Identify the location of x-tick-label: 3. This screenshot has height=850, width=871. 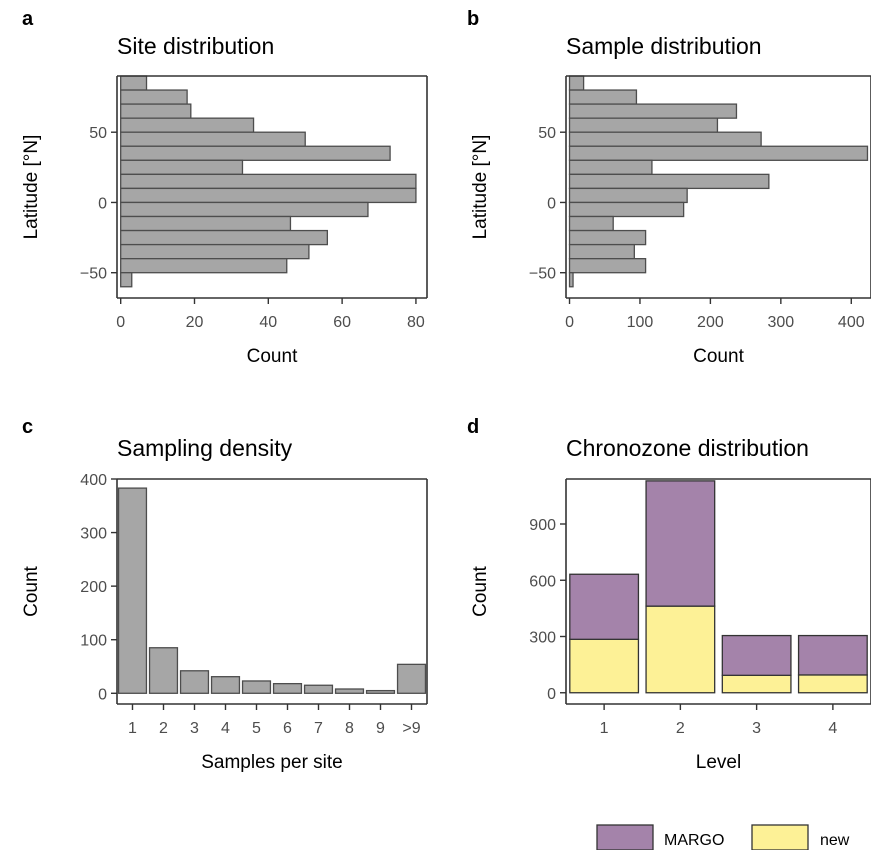
(194, 728).